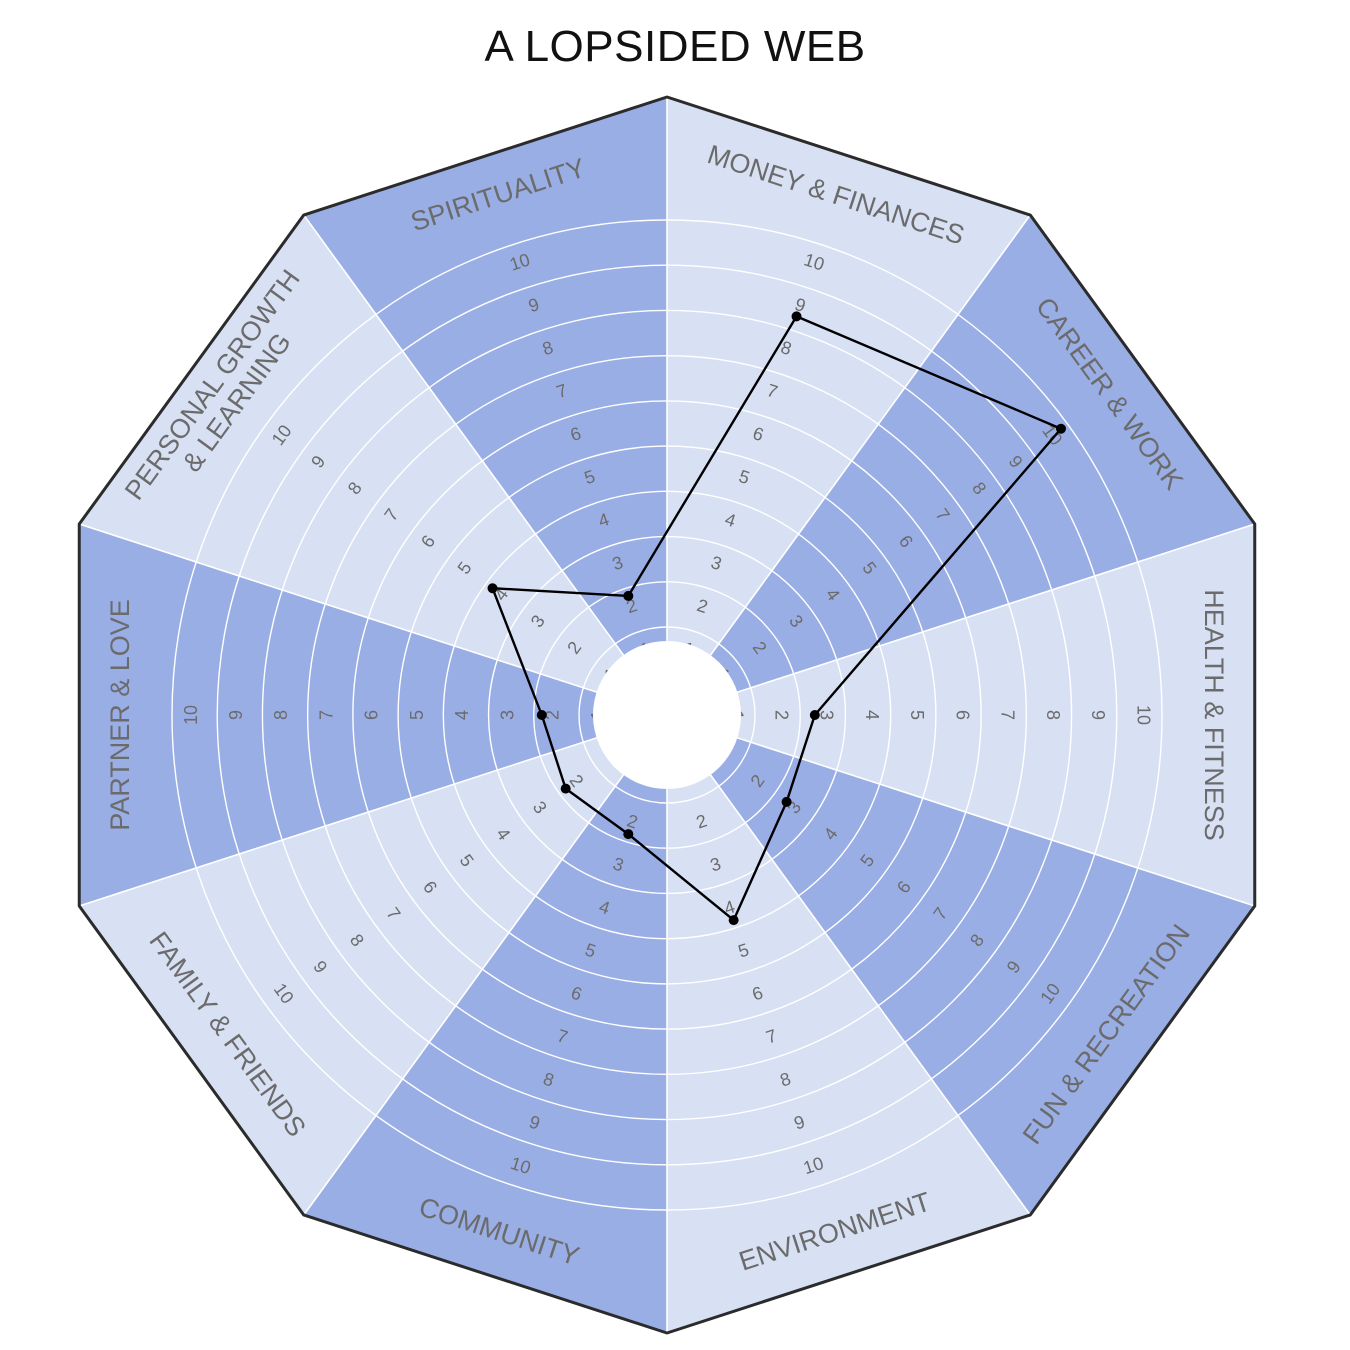 The height and width of the screenshot is (1350, 1350). What do you see at coordinates (796, 316) in the screenshot?
I see `score-point-money-and-finances` at bounding box center [796, 316].